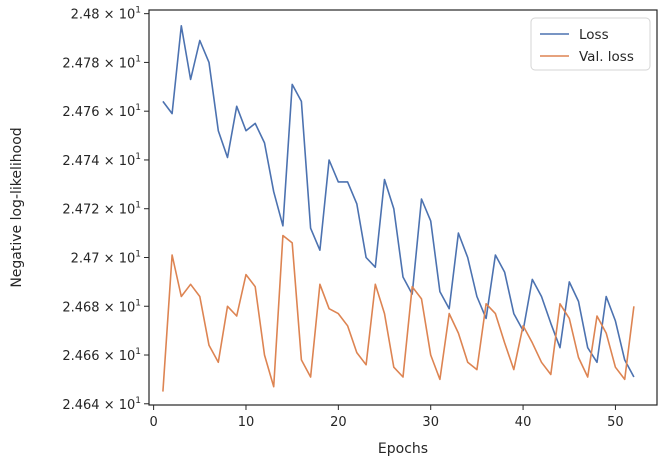 Image resolution: width=667 pixels, height=465 pixels. What do you see at coordinates (246, 422) in the screenshot?
I see `x-tick-label: 10` at bounding box center [246, 422].